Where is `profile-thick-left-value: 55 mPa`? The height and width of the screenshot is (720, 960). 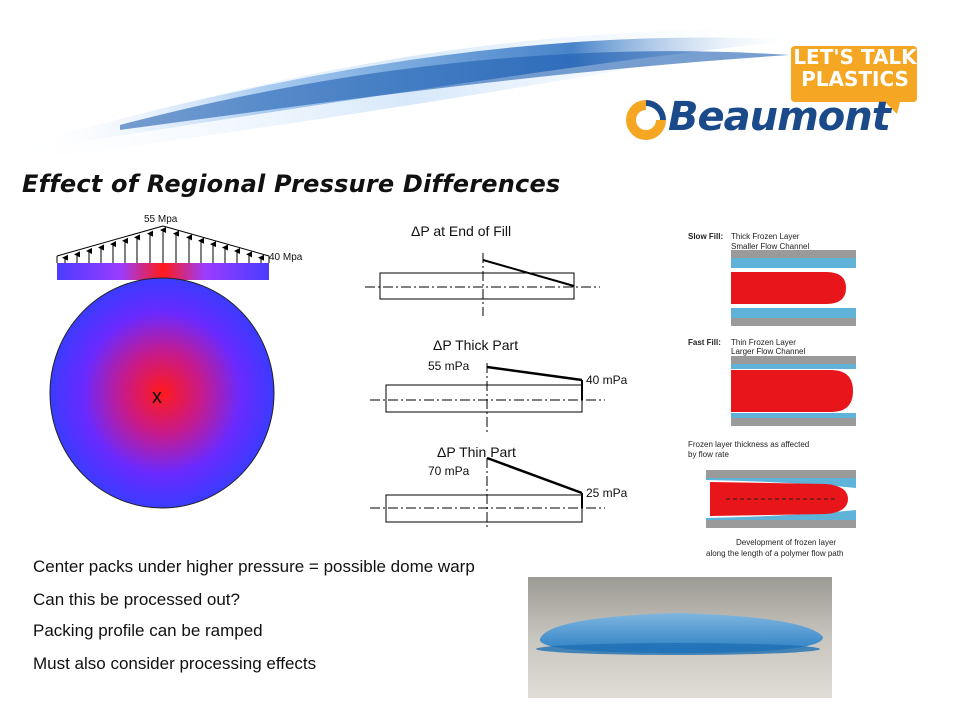
profile-thick-left-value: 55 mPa is located at coordinates (449, 366).